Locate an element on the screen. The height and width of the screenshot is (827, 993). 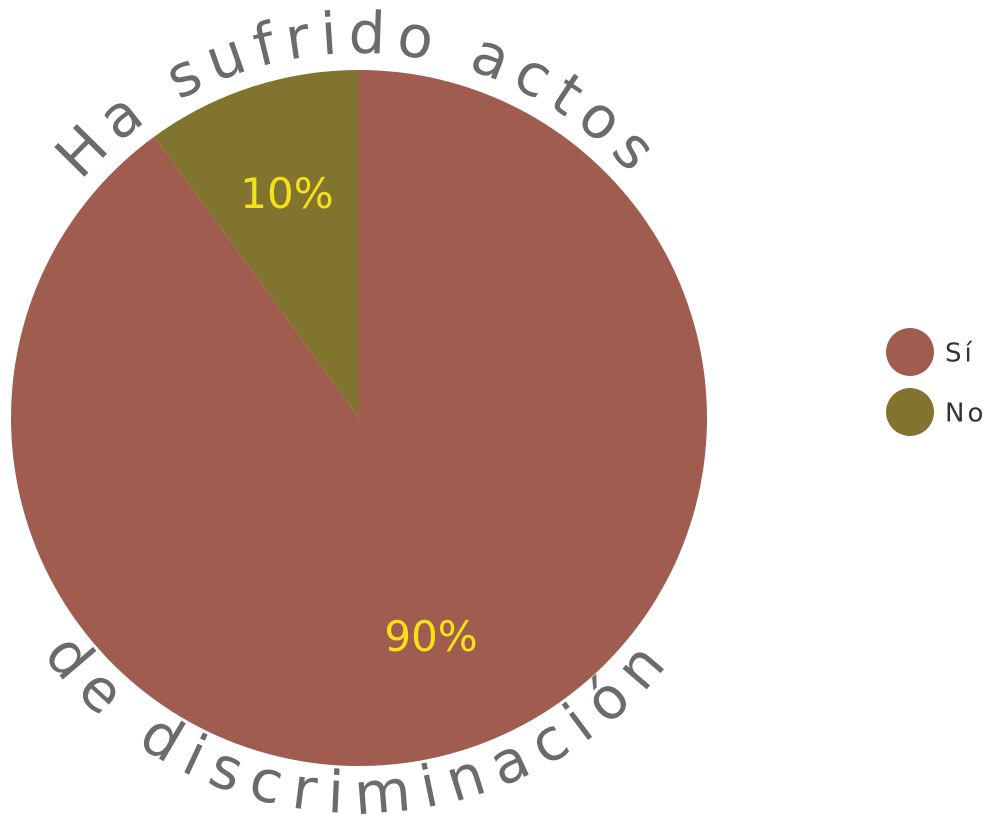
pie-slice is located at coordinates (256, 244).